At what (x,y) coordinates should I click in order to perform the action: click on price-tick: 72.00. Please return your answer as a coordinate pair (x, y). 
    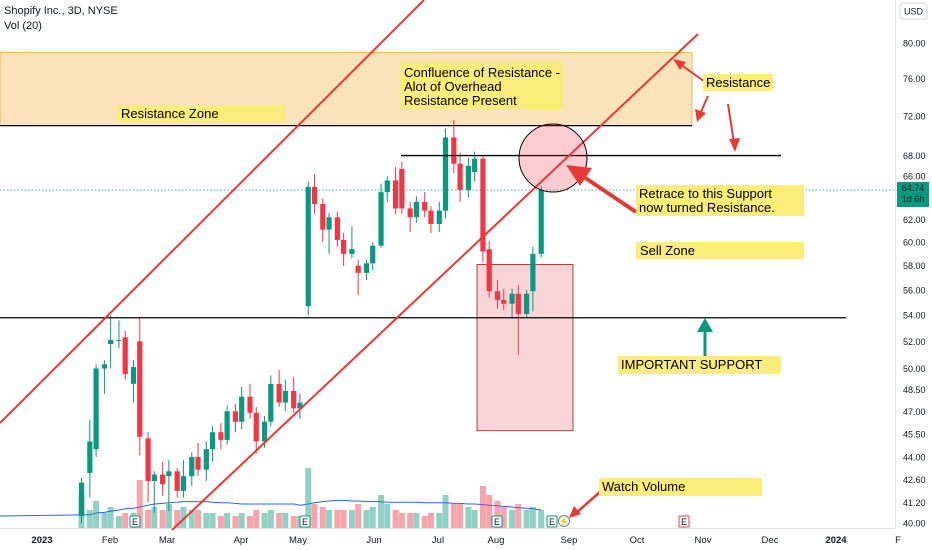
    Looking at the image, I should click on (914, 116).